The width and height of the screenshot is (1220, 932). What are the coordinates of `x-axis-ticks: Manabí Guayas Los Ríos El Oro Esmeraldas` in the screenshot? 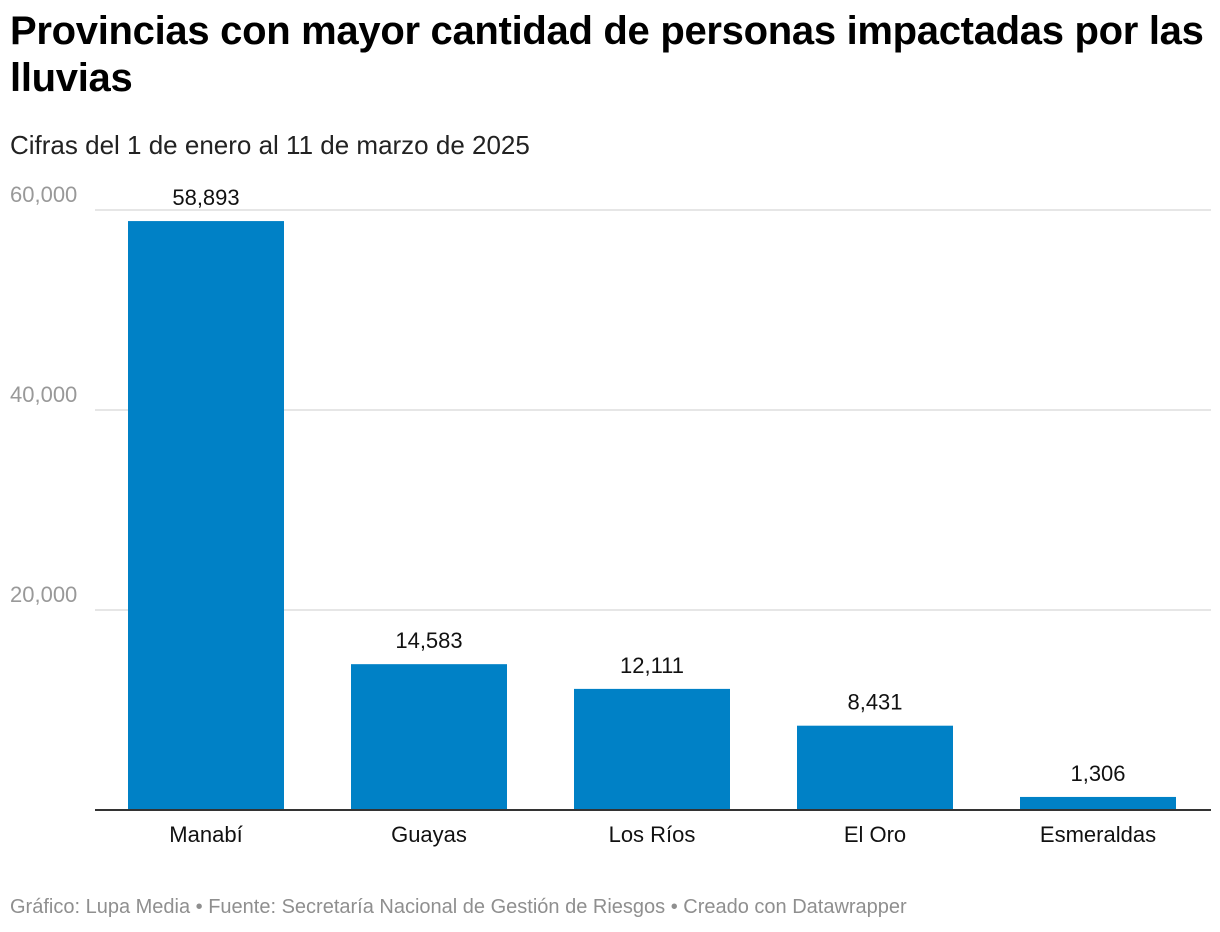 It's located at (662, 834).